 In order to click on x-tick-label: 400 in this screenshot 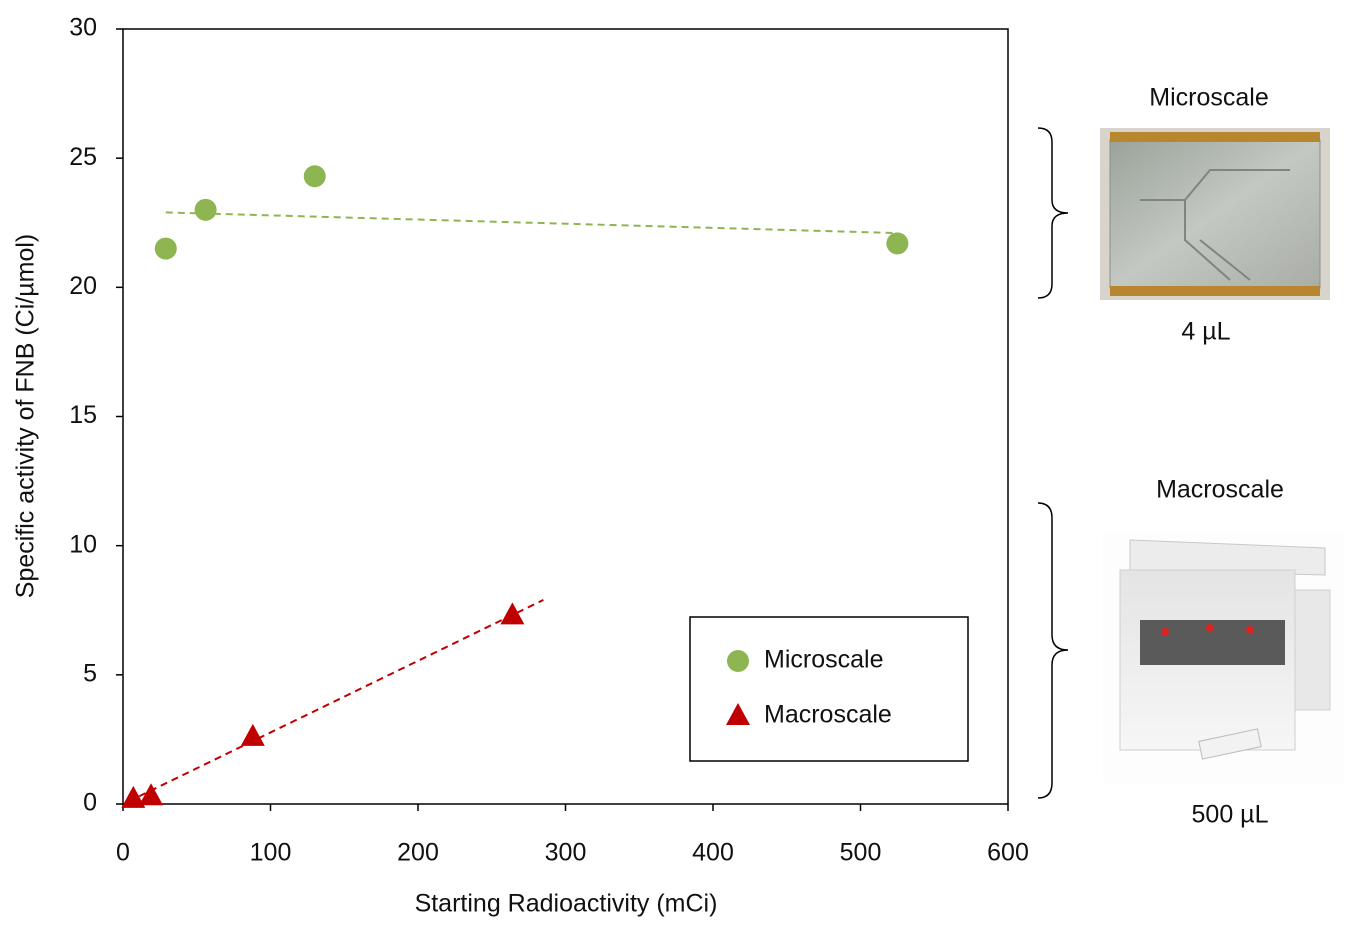, I will do `click(713, 853)`.